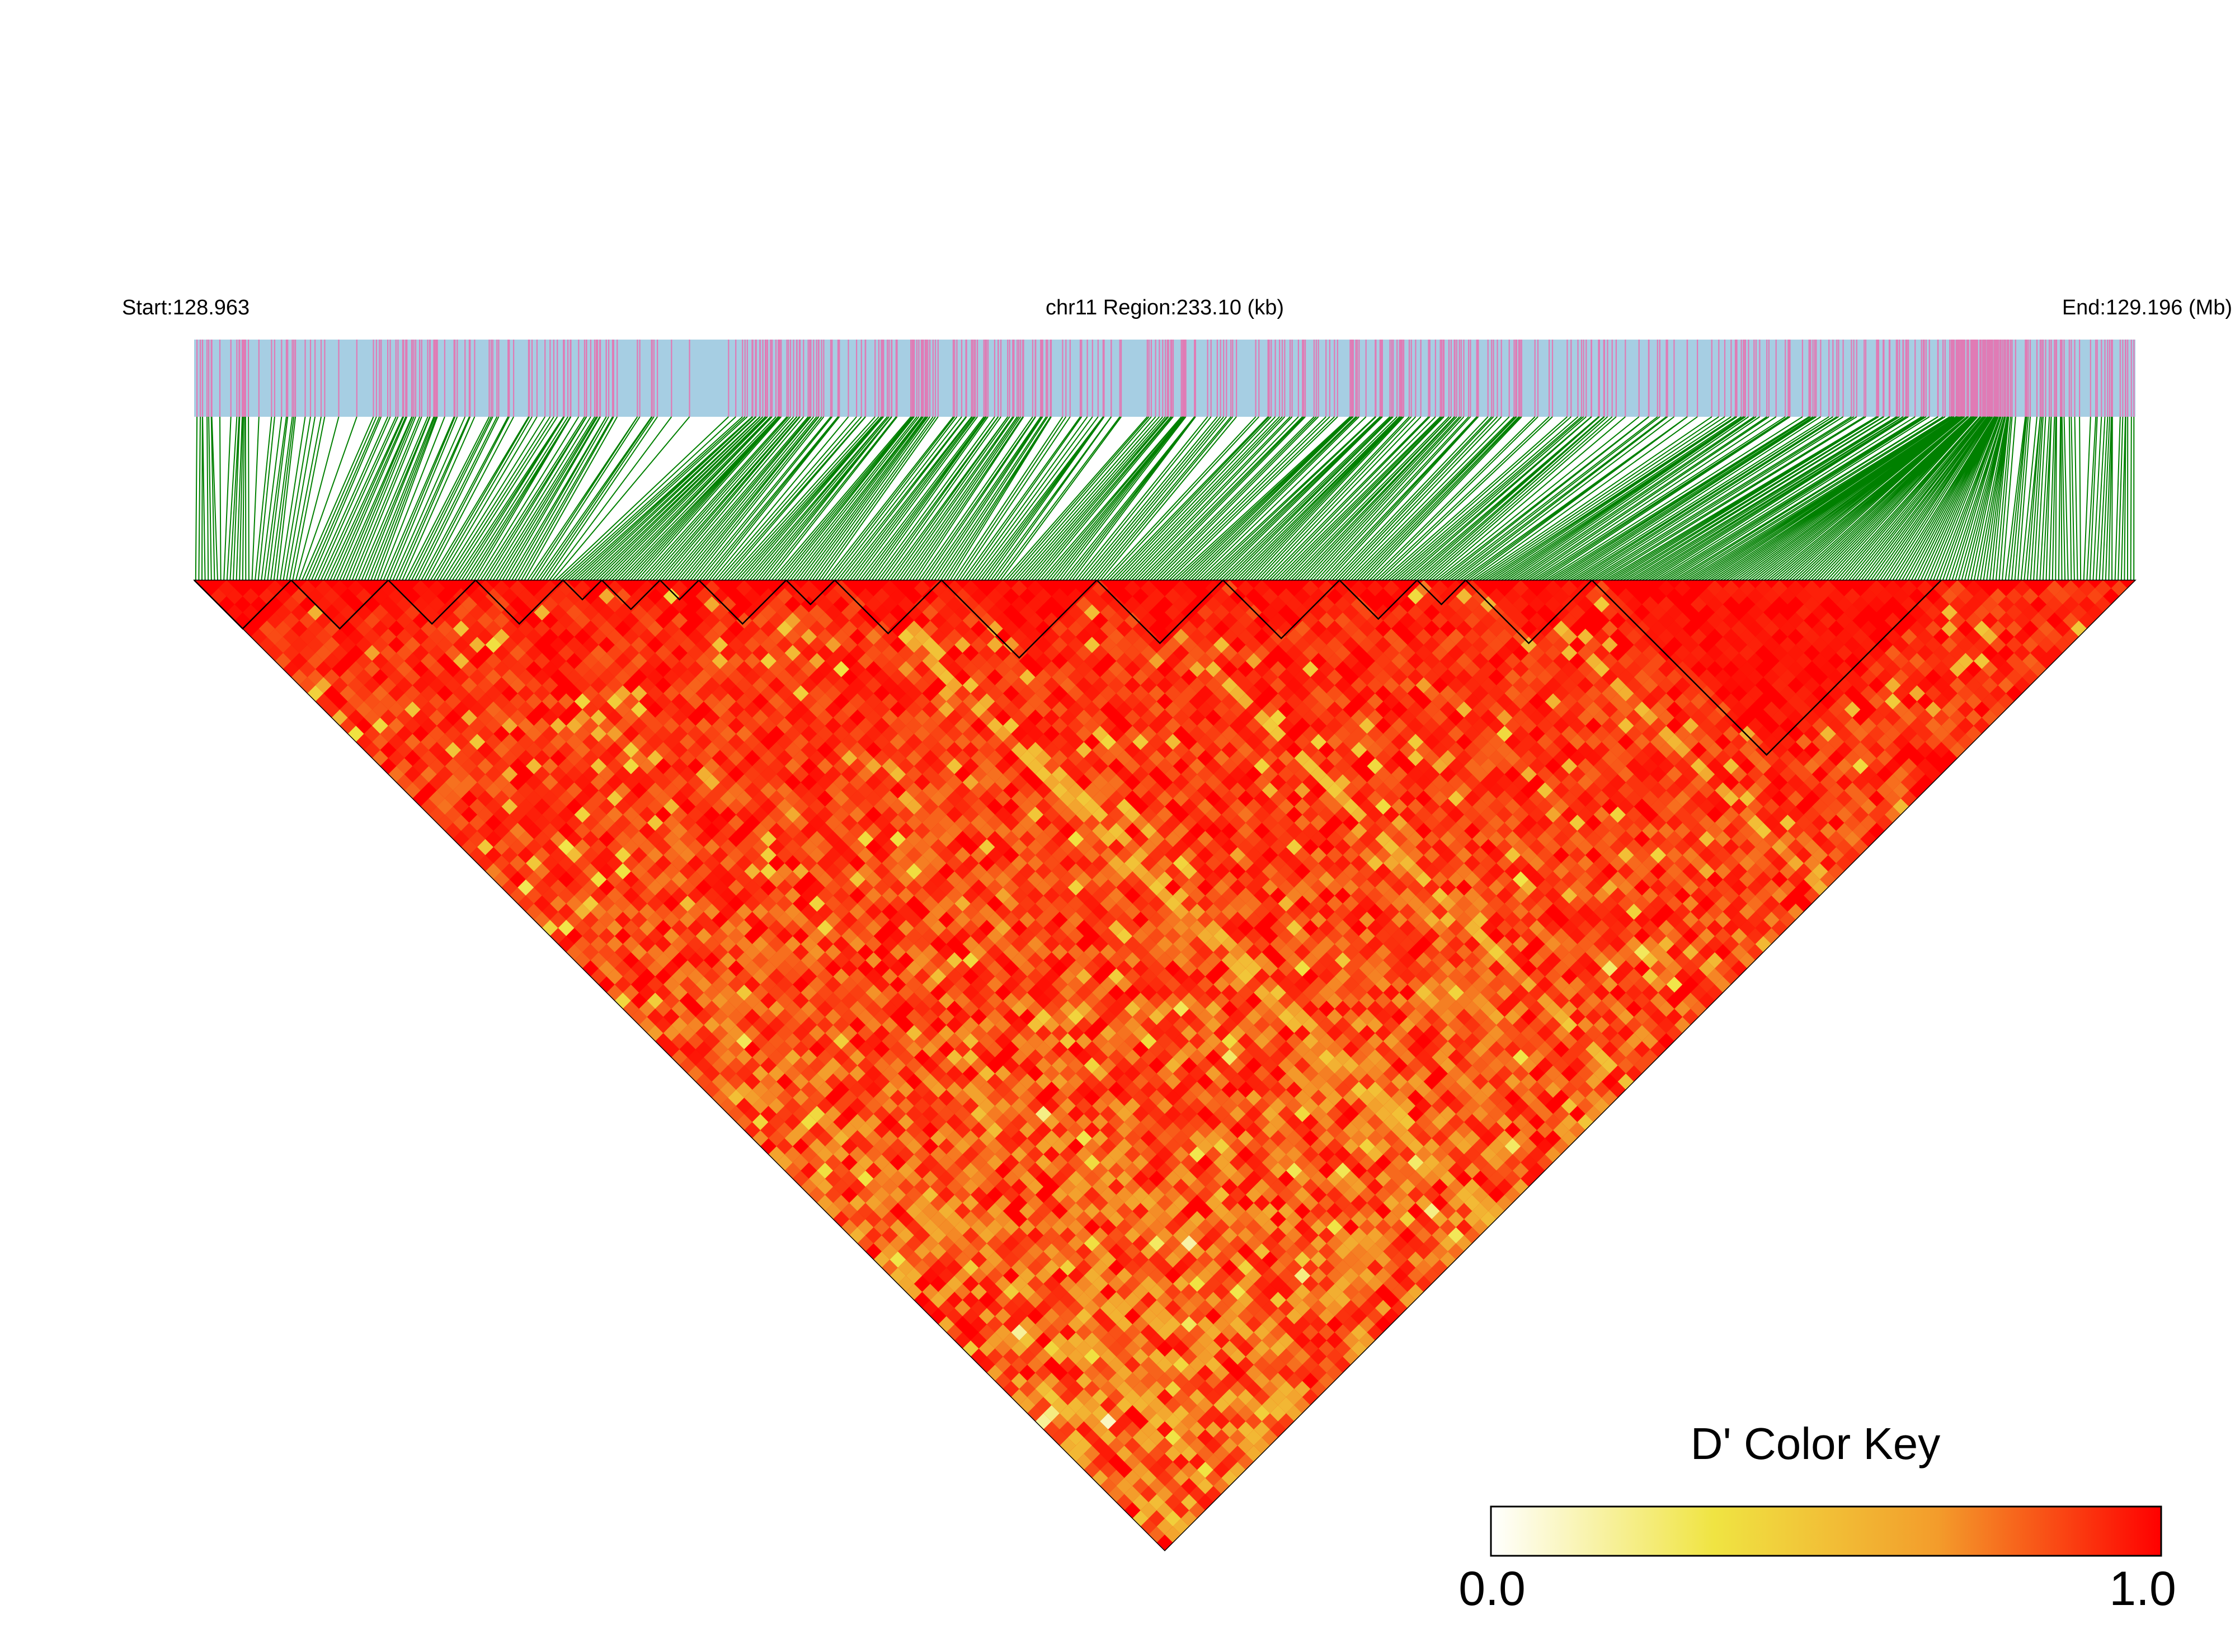 The height and width of the screenshot is (1652, 2235). Describe the element at coordinates (2142, 1589) in the screenshot. I see `color-key-max-label: 1.0` at that location.